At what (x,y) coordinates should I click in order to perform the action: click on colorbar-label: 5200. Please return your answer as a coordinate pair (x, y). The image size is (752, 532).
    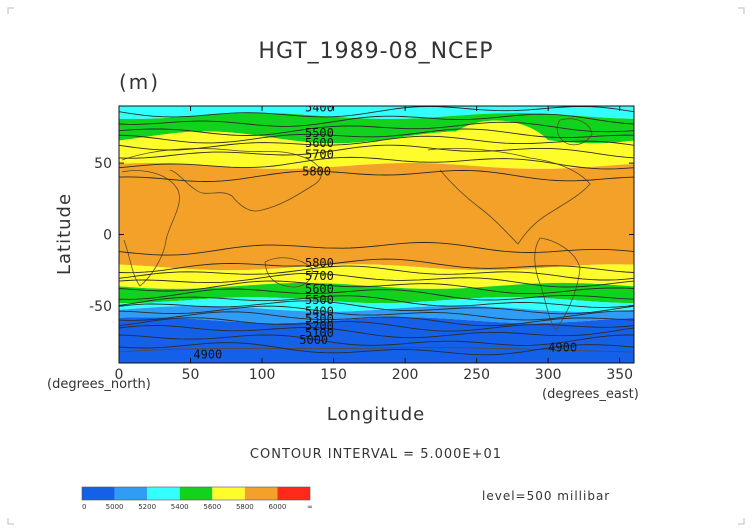
    Looking at the image, I should click on (147, 507).